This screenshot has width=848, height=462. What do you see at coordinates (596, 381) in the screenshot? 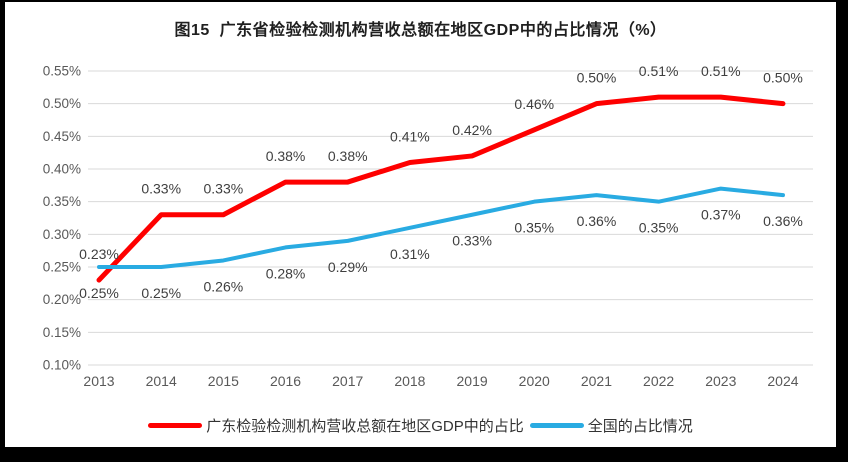
I see `x-axis-tick-label: 2021` at bounding box center [596, 381].